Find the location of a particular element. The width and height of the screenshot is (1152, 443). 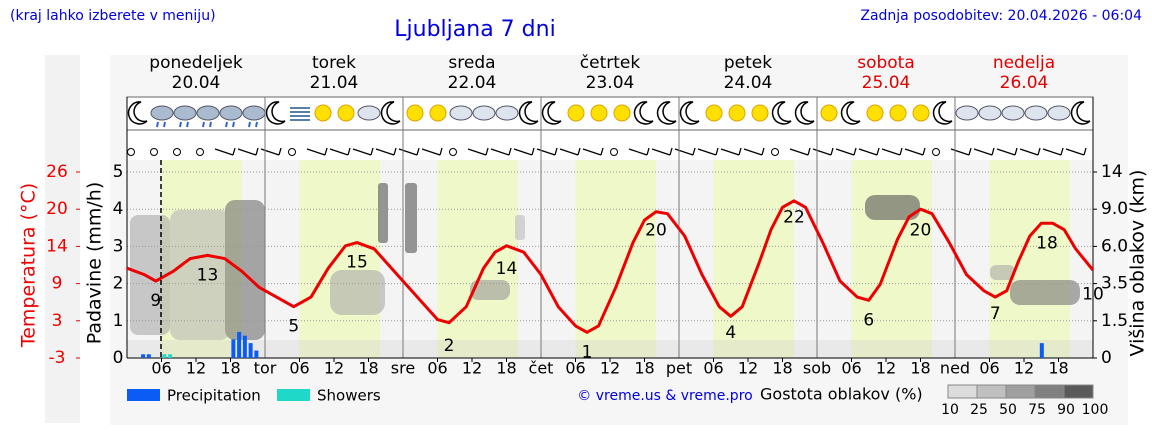

temp-extreme-label: 2 is located at coordinates (449, 346).